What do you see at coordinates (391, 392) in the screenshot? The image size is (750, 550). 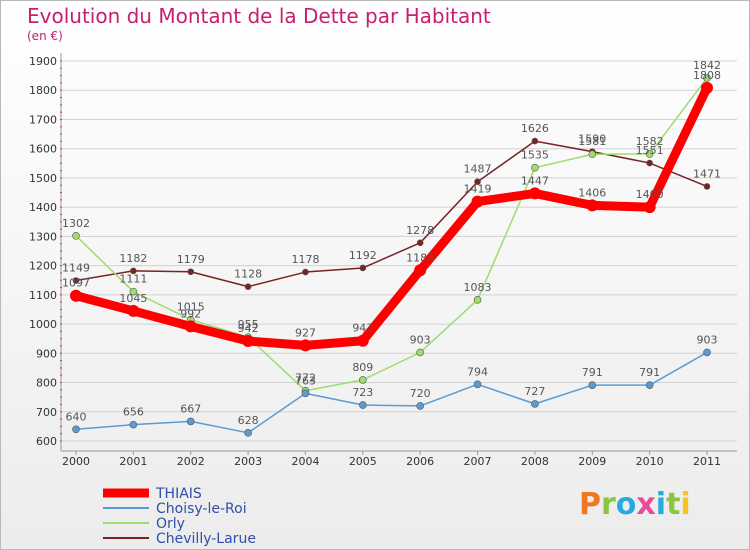 I see `series-line-choisy-le-roi` at bounding box center [391, 392].